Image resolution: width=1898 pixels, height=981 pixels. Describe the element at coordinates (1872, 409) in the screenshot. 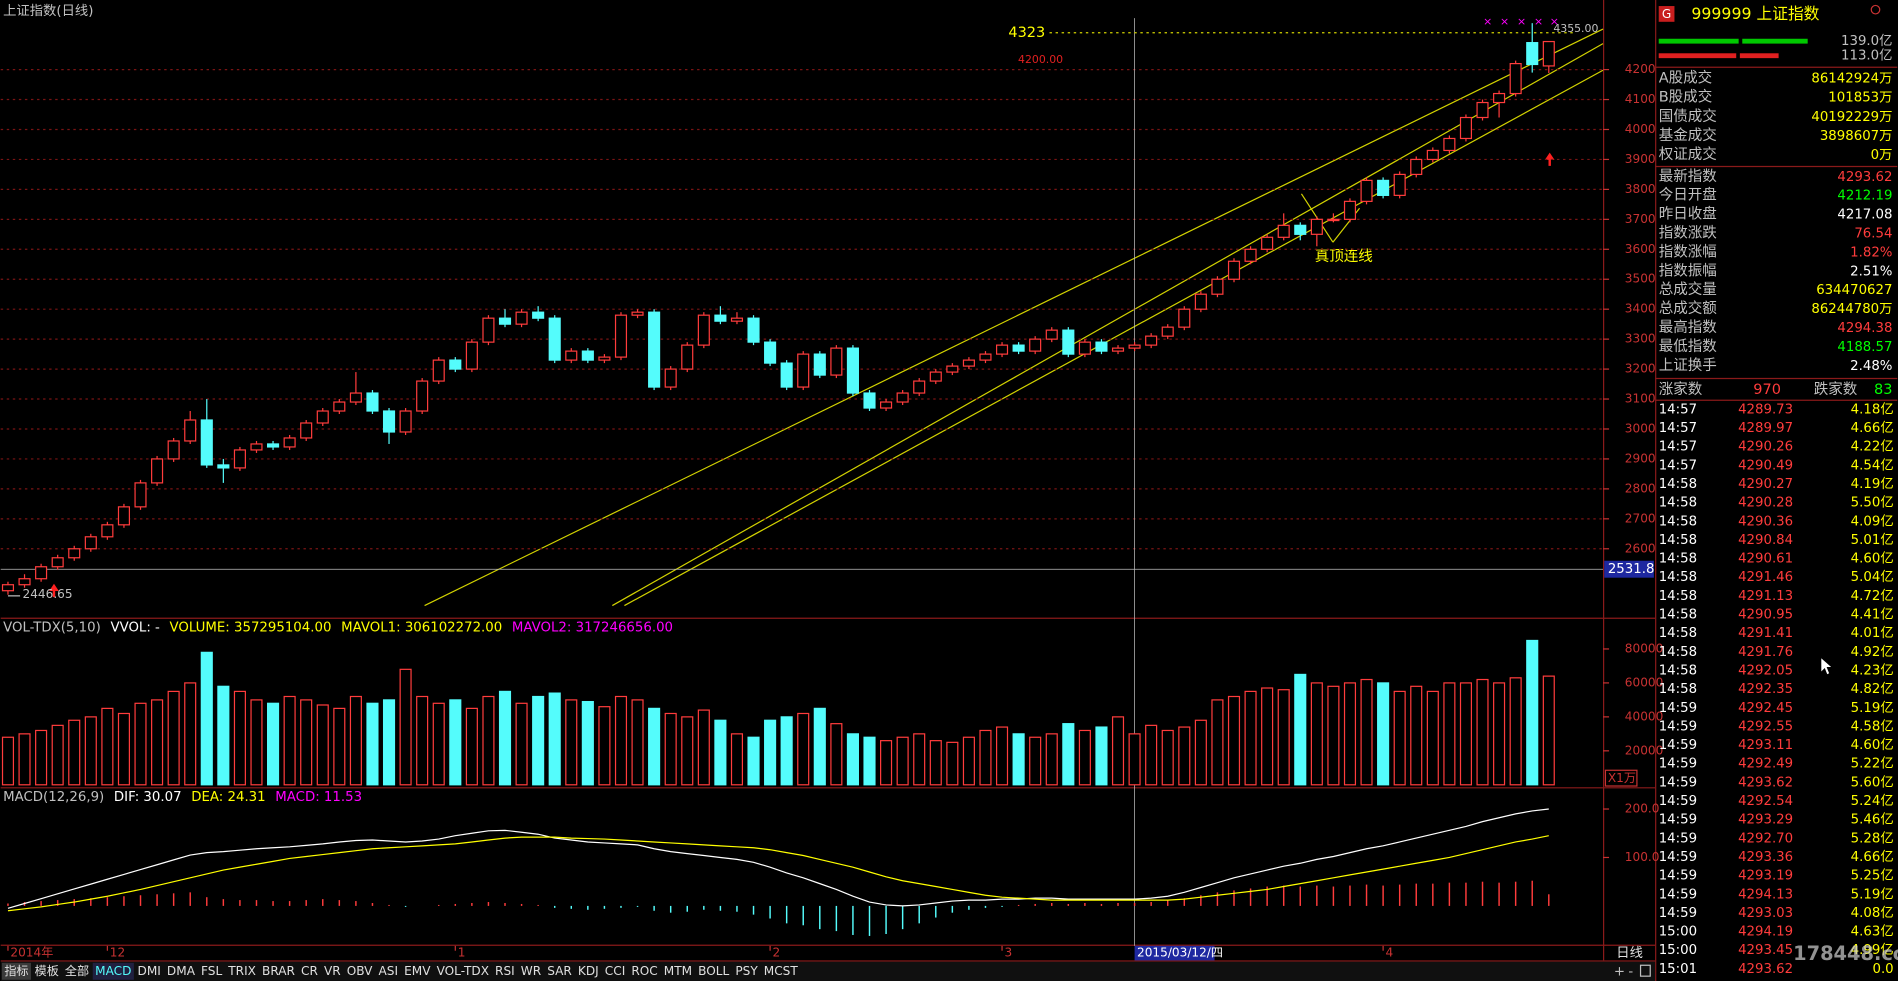

I see `tick-amount: 4.18亿` at that location.